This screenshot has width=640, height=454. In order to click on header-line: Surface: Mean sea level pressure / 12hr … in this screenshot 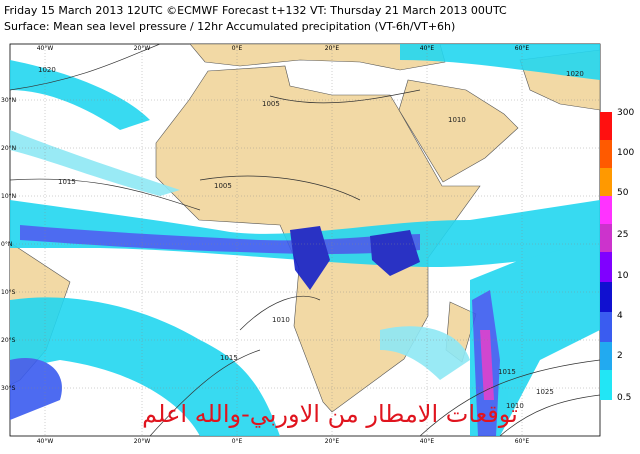, I will do `click(229, 26)`.